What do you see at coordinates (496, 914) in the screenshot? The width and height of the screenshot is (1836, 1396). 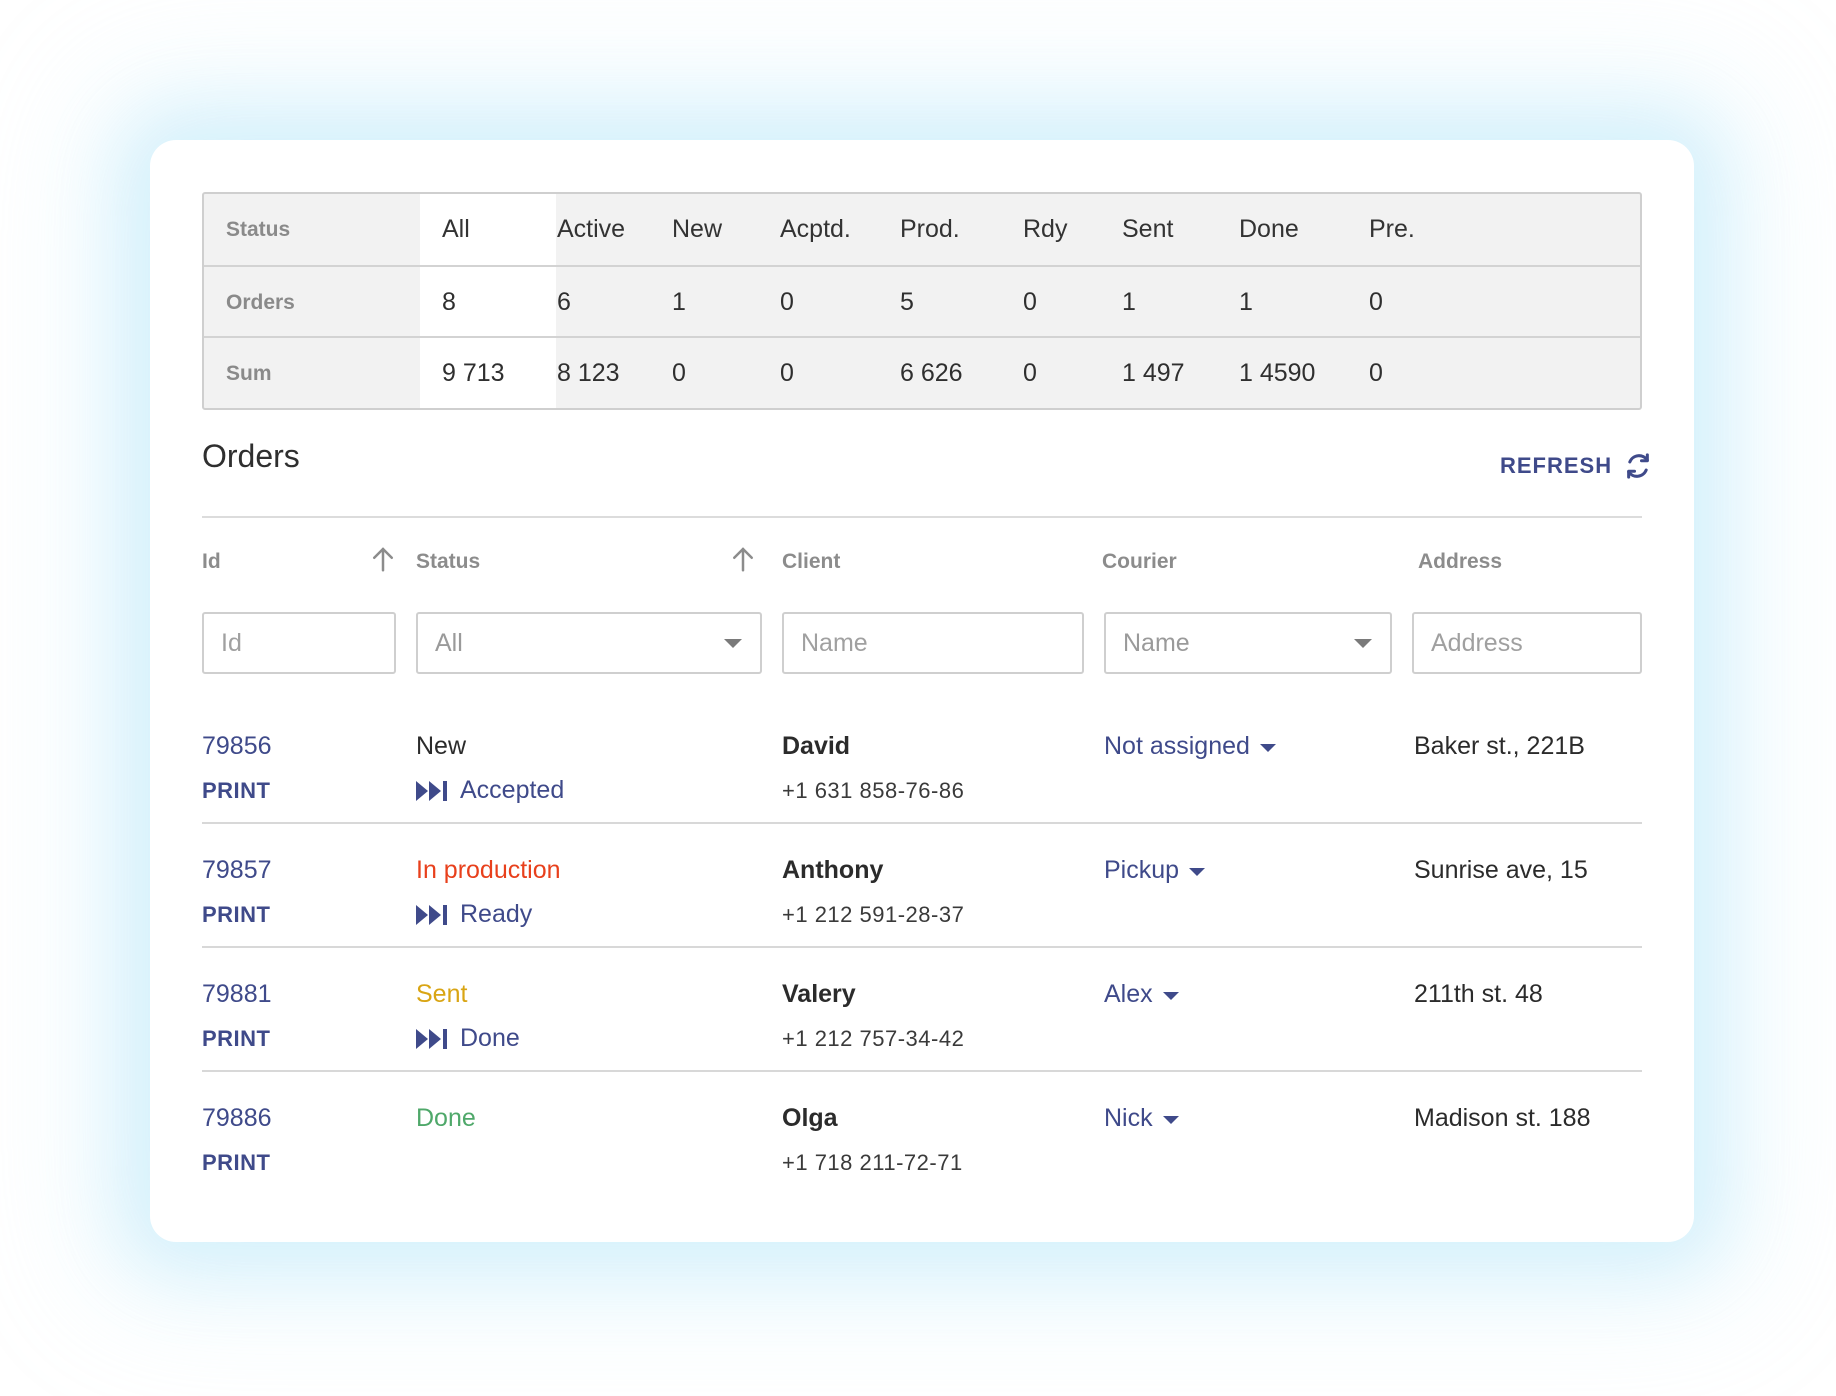 I see `next-status-label: Ready` at bounding box center [496, 914].